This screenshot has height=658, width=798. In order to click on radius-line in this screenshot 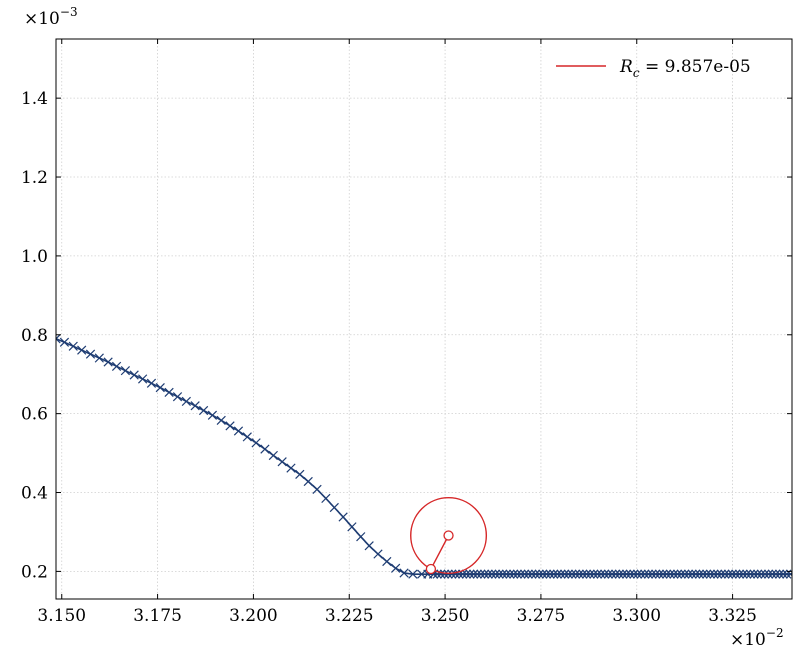, I will do `click(440, 552)`.